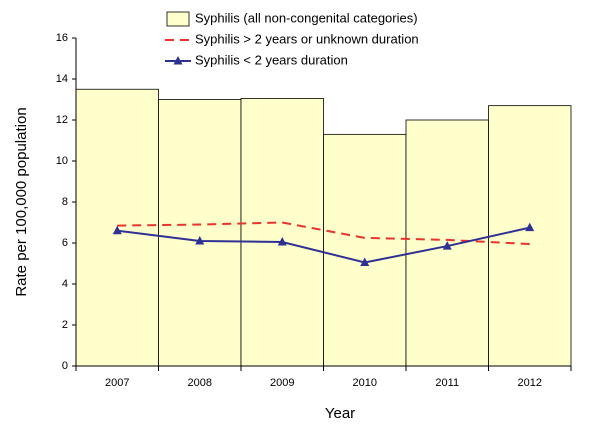 This screenshot has width=591, height=426. Describe the element at coordinates (340, 413) in the screenshot. I see `x-axis-label: Year` at that location.